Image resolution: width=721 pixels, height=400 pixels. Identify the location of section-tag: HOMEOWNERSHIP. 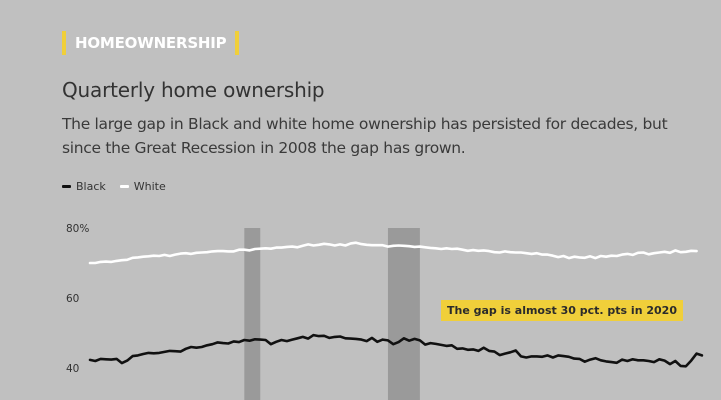
(151, 43).